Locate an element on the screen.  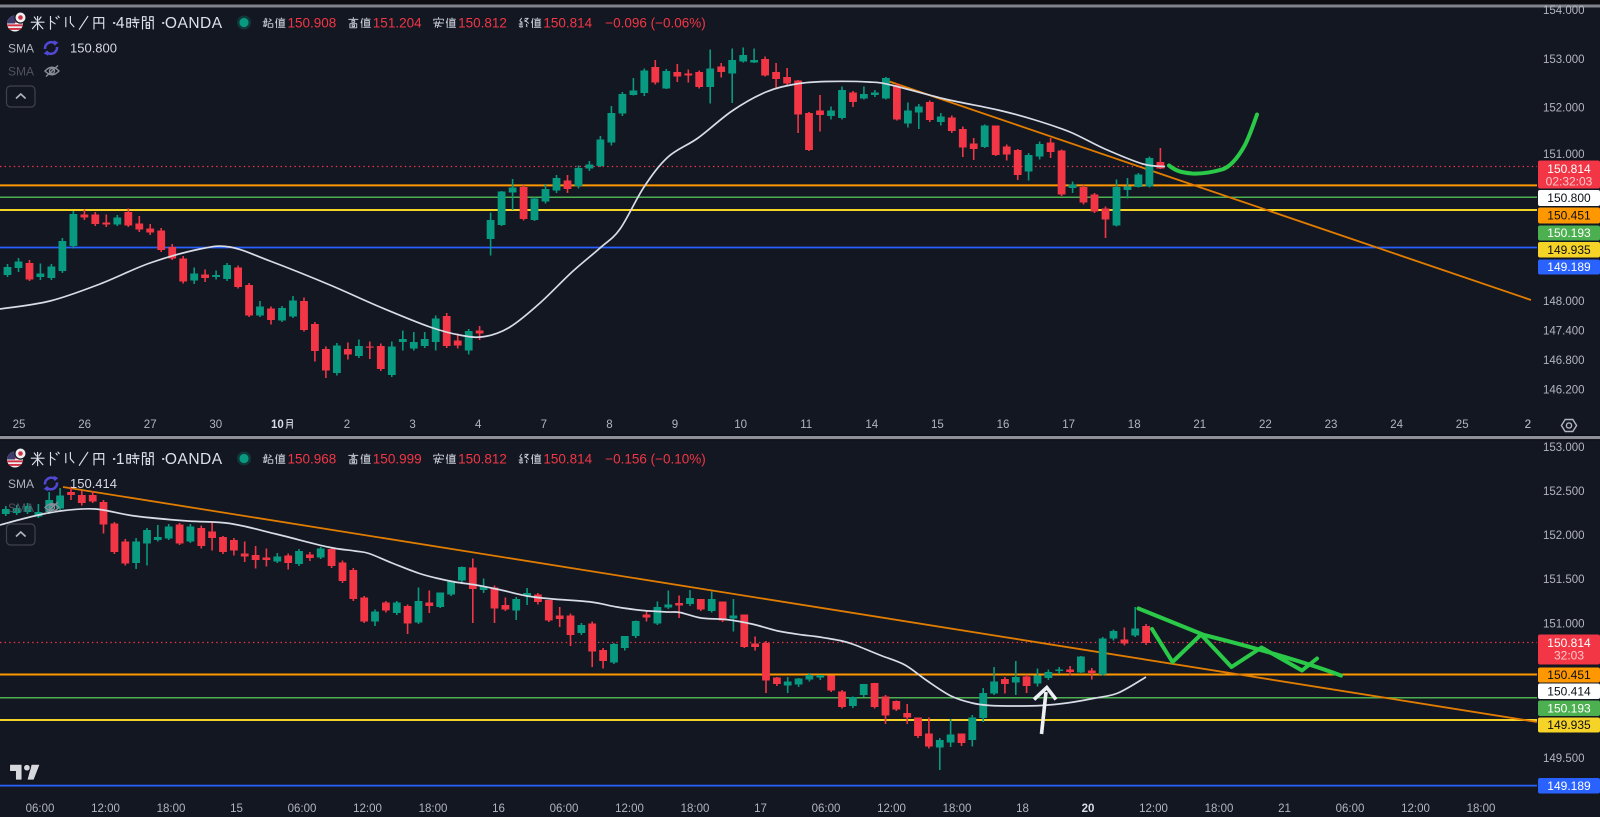
svg-text: 1 is located at coordinates (120, 459).